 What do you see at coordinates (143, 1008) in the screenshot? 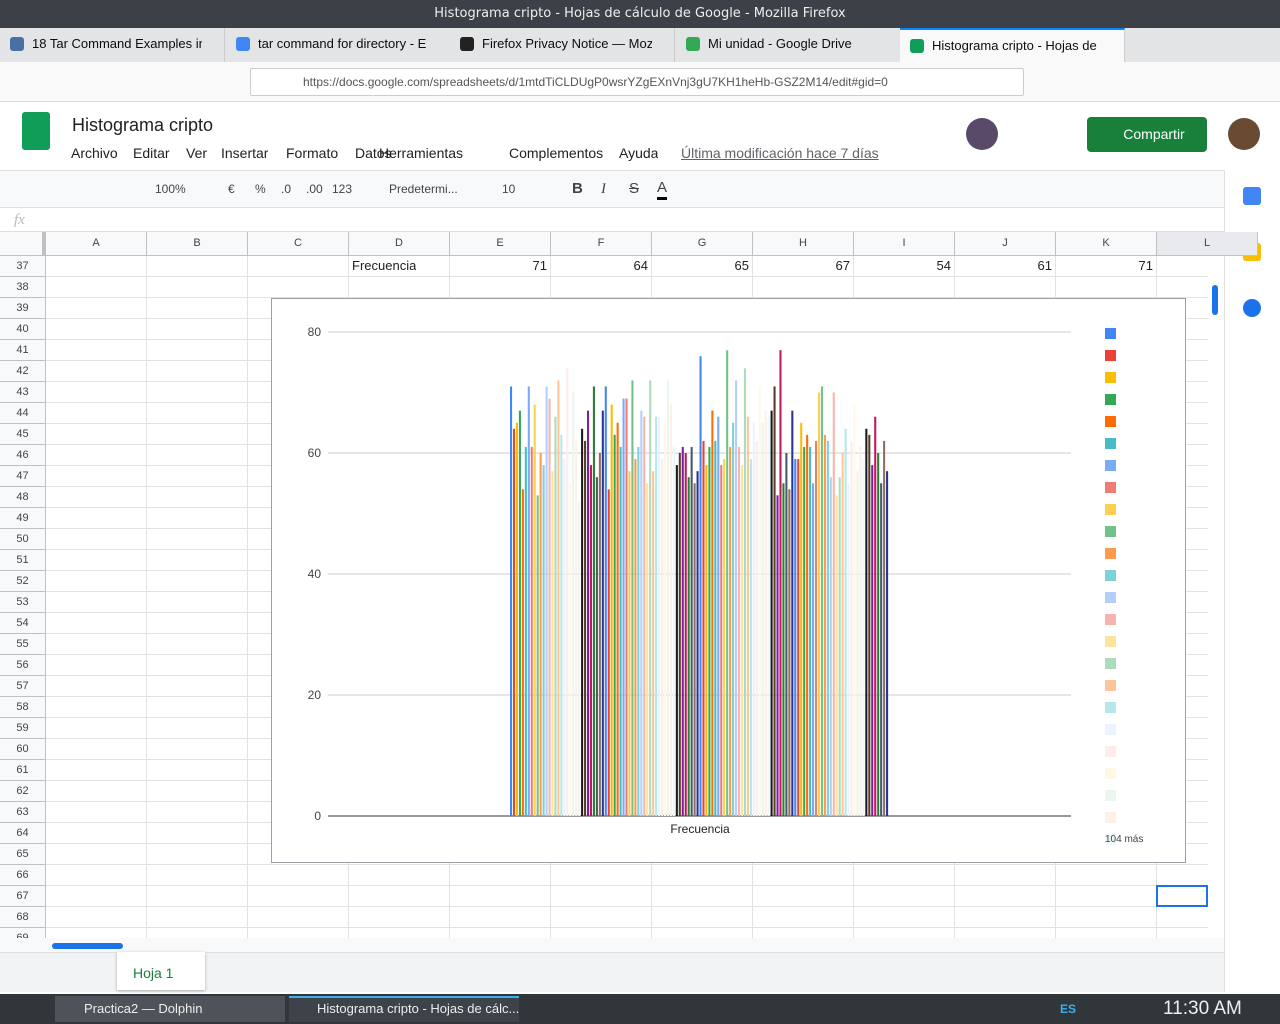
I see `task-label: Practica2 — Dolphin` at bounding box center [143, 1008].